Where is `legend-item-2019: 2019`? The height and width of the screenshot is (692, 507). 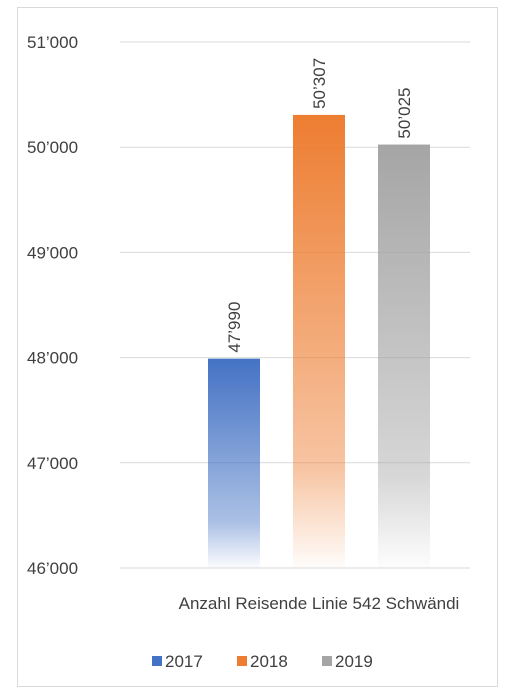 legend-item-2019: 2019 is located at coordinates (347, 661).